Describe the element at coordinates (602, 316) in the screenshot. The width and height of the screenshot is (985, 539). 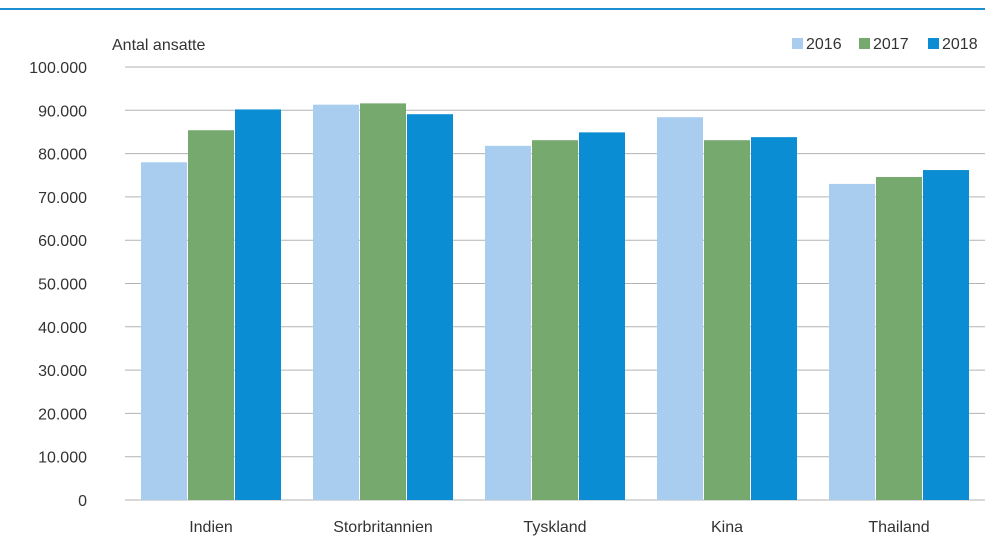
I see `bar-2018-tyskland` at that location.